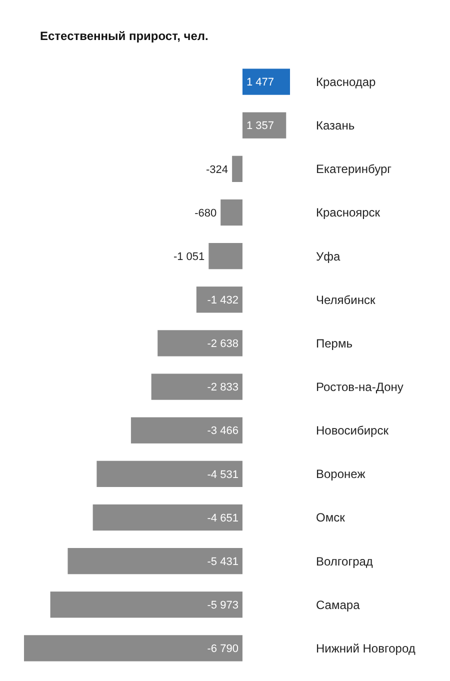 This screenshot has width=450, height=681. Describe the element at coordinates (360, 387) in the screenshot. I see `y-tick-label: Ростов-на-Дону` at that location.